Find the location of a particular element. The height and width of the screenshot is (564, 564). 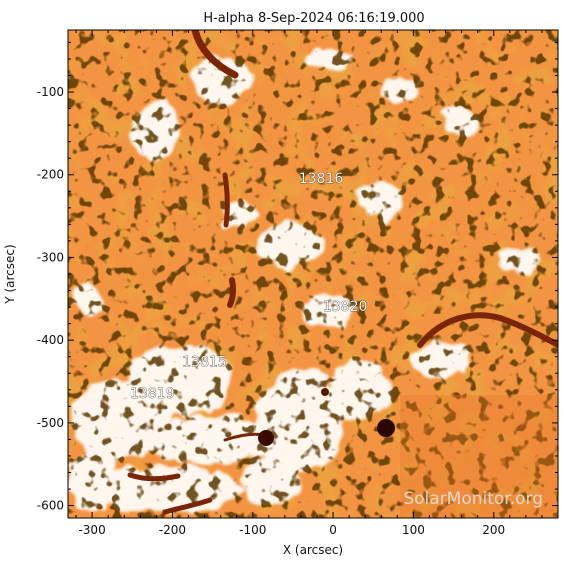

lower-right-active is located at coordinates (479, 456).